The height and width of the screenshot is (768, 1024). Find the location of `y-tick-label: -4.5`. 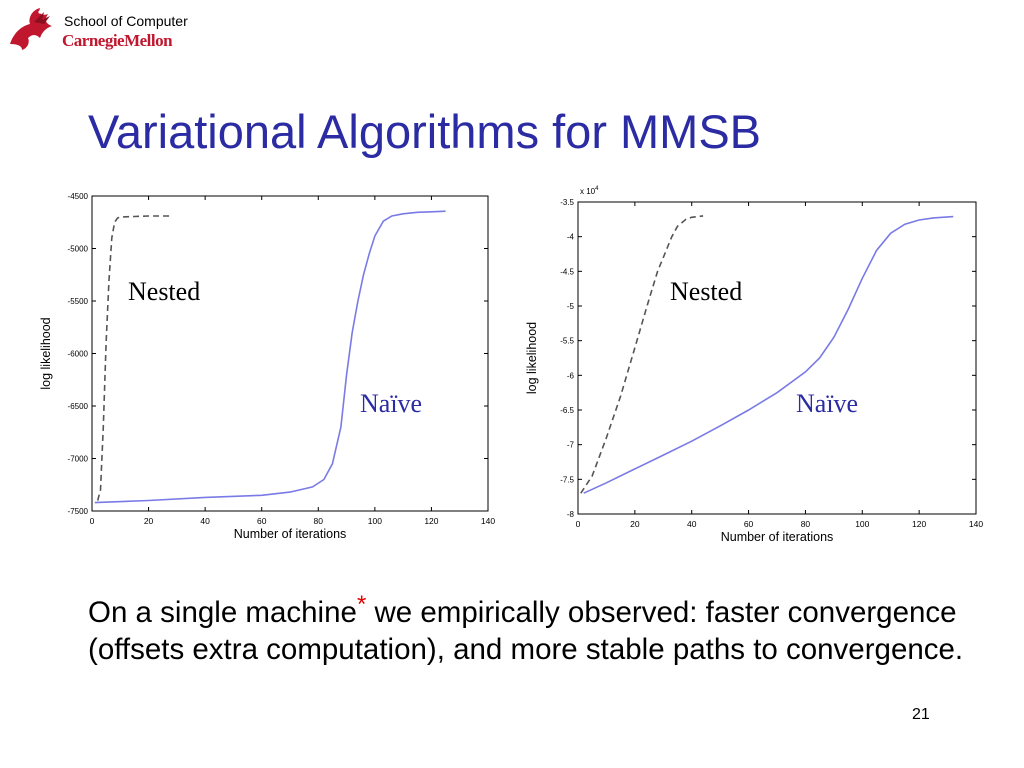

y-tick-label: -4.5 is located at coordinates (567, 271).